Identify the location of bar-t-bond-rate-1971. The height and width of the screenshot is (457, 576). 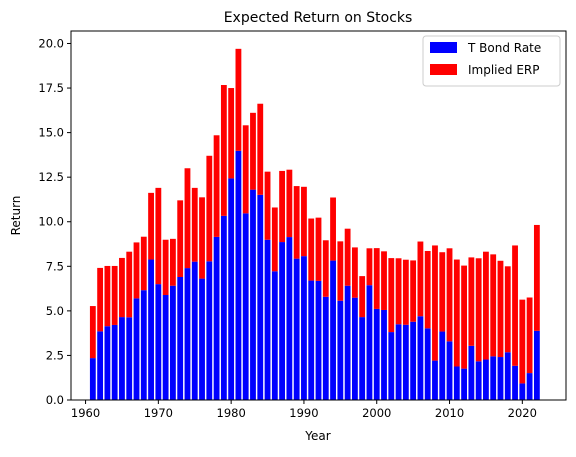
(165, 347).